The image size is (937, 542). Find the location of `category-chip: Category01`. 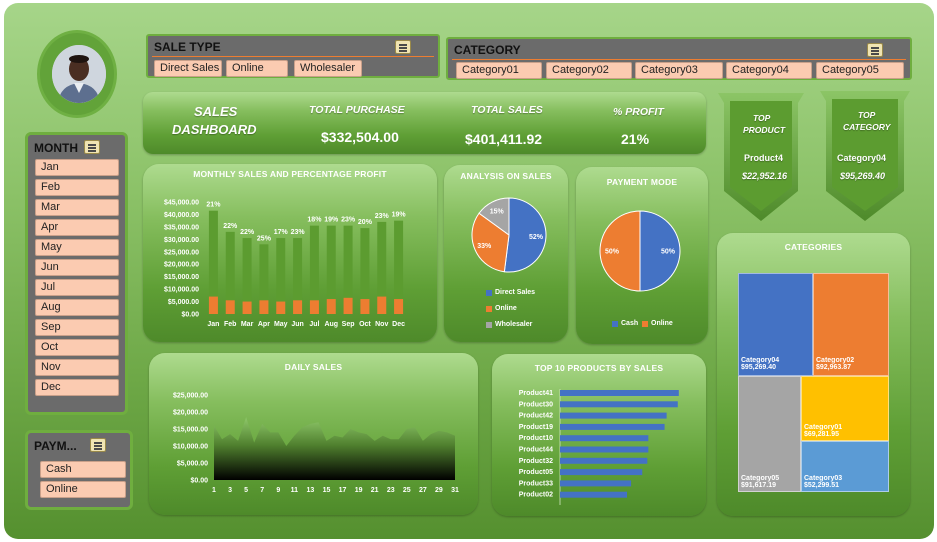

category-chip: Category01 is located at coordinates (499, 70).